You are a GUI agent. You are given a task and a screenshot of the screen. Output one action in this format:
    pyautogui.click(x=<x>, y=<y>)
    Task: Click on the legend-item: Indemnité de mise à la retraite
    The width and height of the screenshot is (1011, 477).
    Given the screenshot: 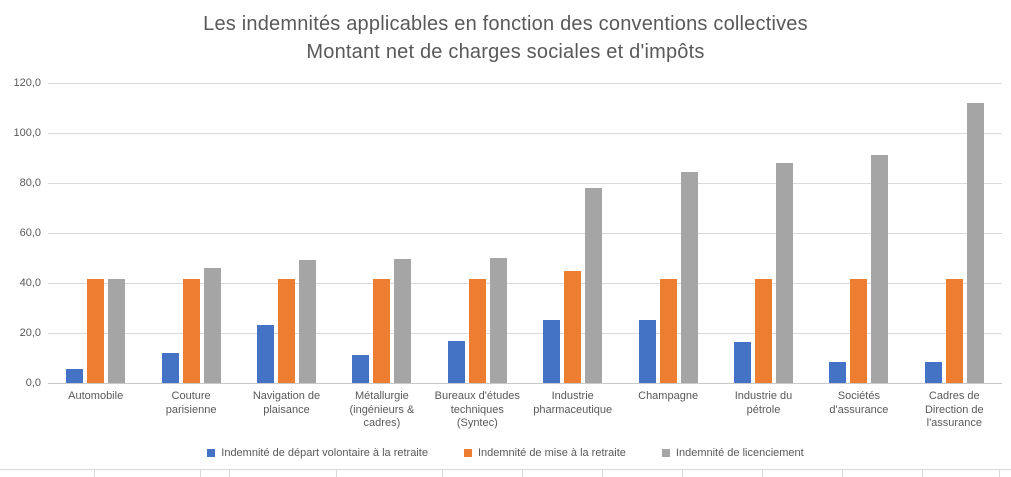 What is the action you would take?
    pyautogui.click(x=544, y=453)
    